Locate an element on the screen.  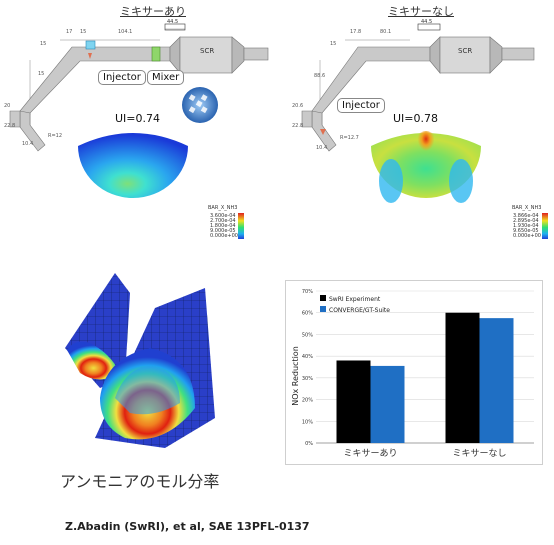
svg-text: R=12 is located at coordinates (55, 136).